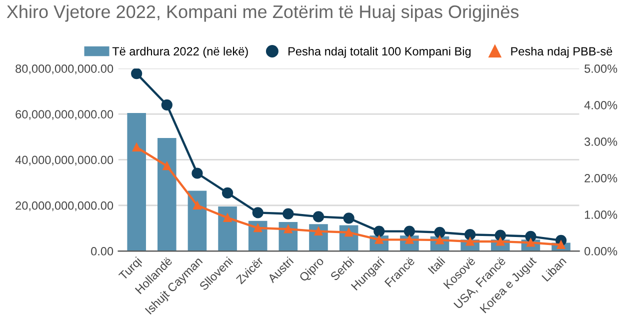 This screenshot has height=326, width=640. Describe the element at coordinates (601, 251) in the screenshot. I see `y2-tick-label: 0.00%` at that location.